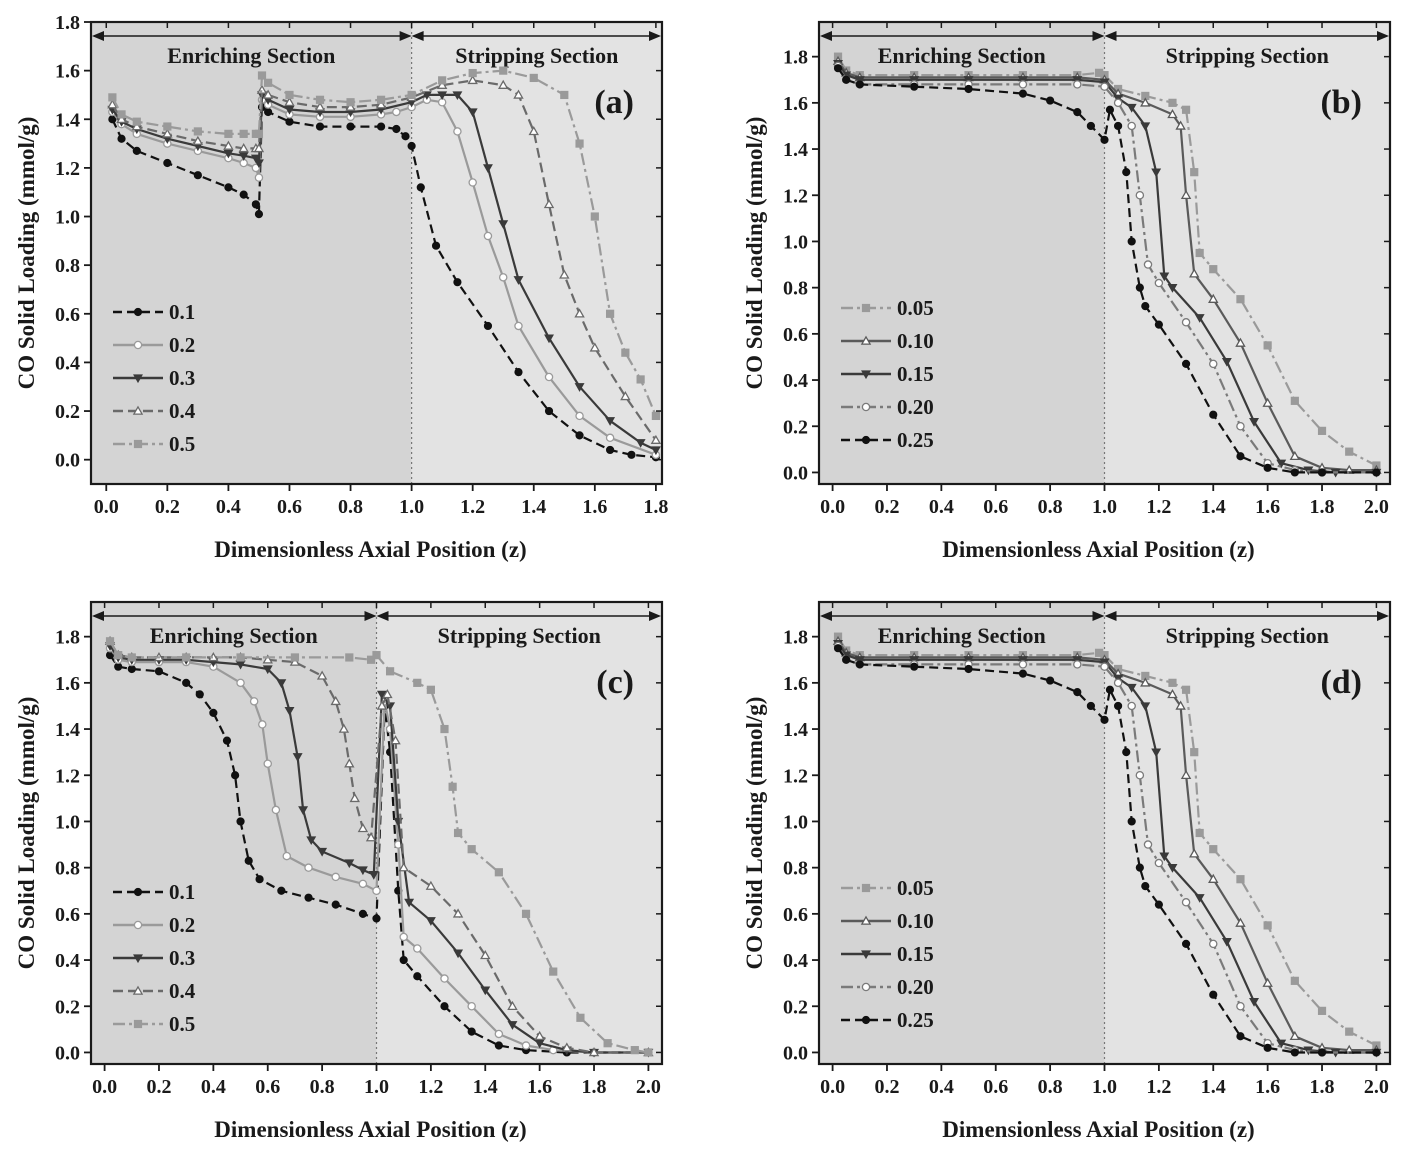  What do you see at coordinates (376, 1087) in the screenshot?
I see `x-tick-label: 1.0` at bounding box center [376, 1087].